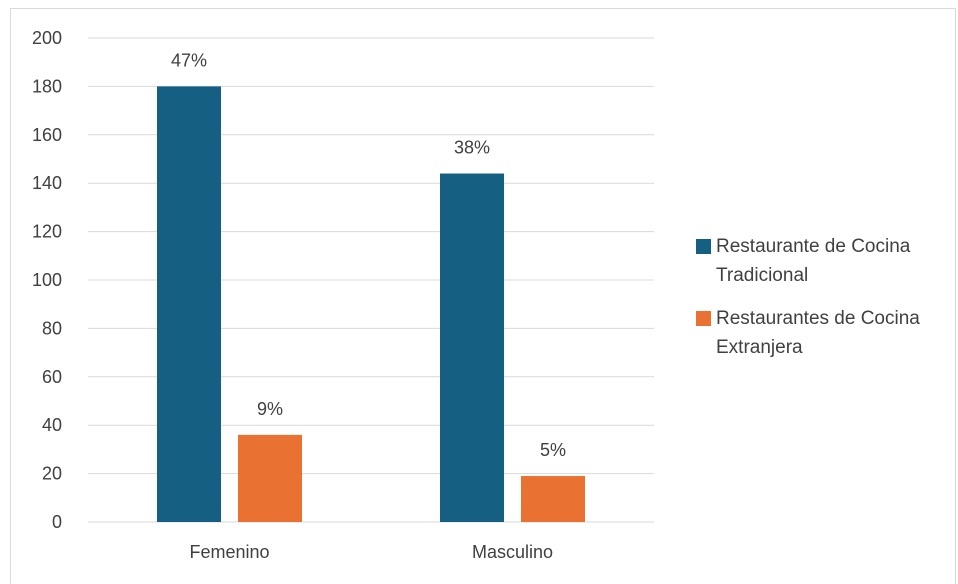 This screenshot has height=584, width=958. Describe the element at coordinates (47, 135) in the screenshot. I see `y-tick-label: 160` at that location.